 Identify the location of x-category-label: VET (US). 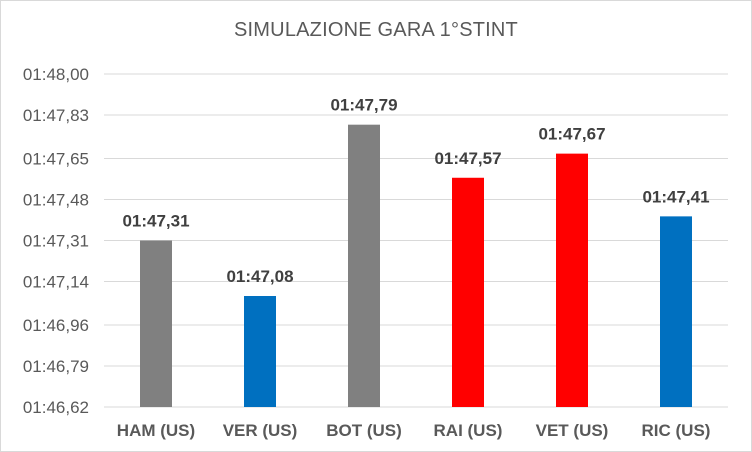
(572, 430).